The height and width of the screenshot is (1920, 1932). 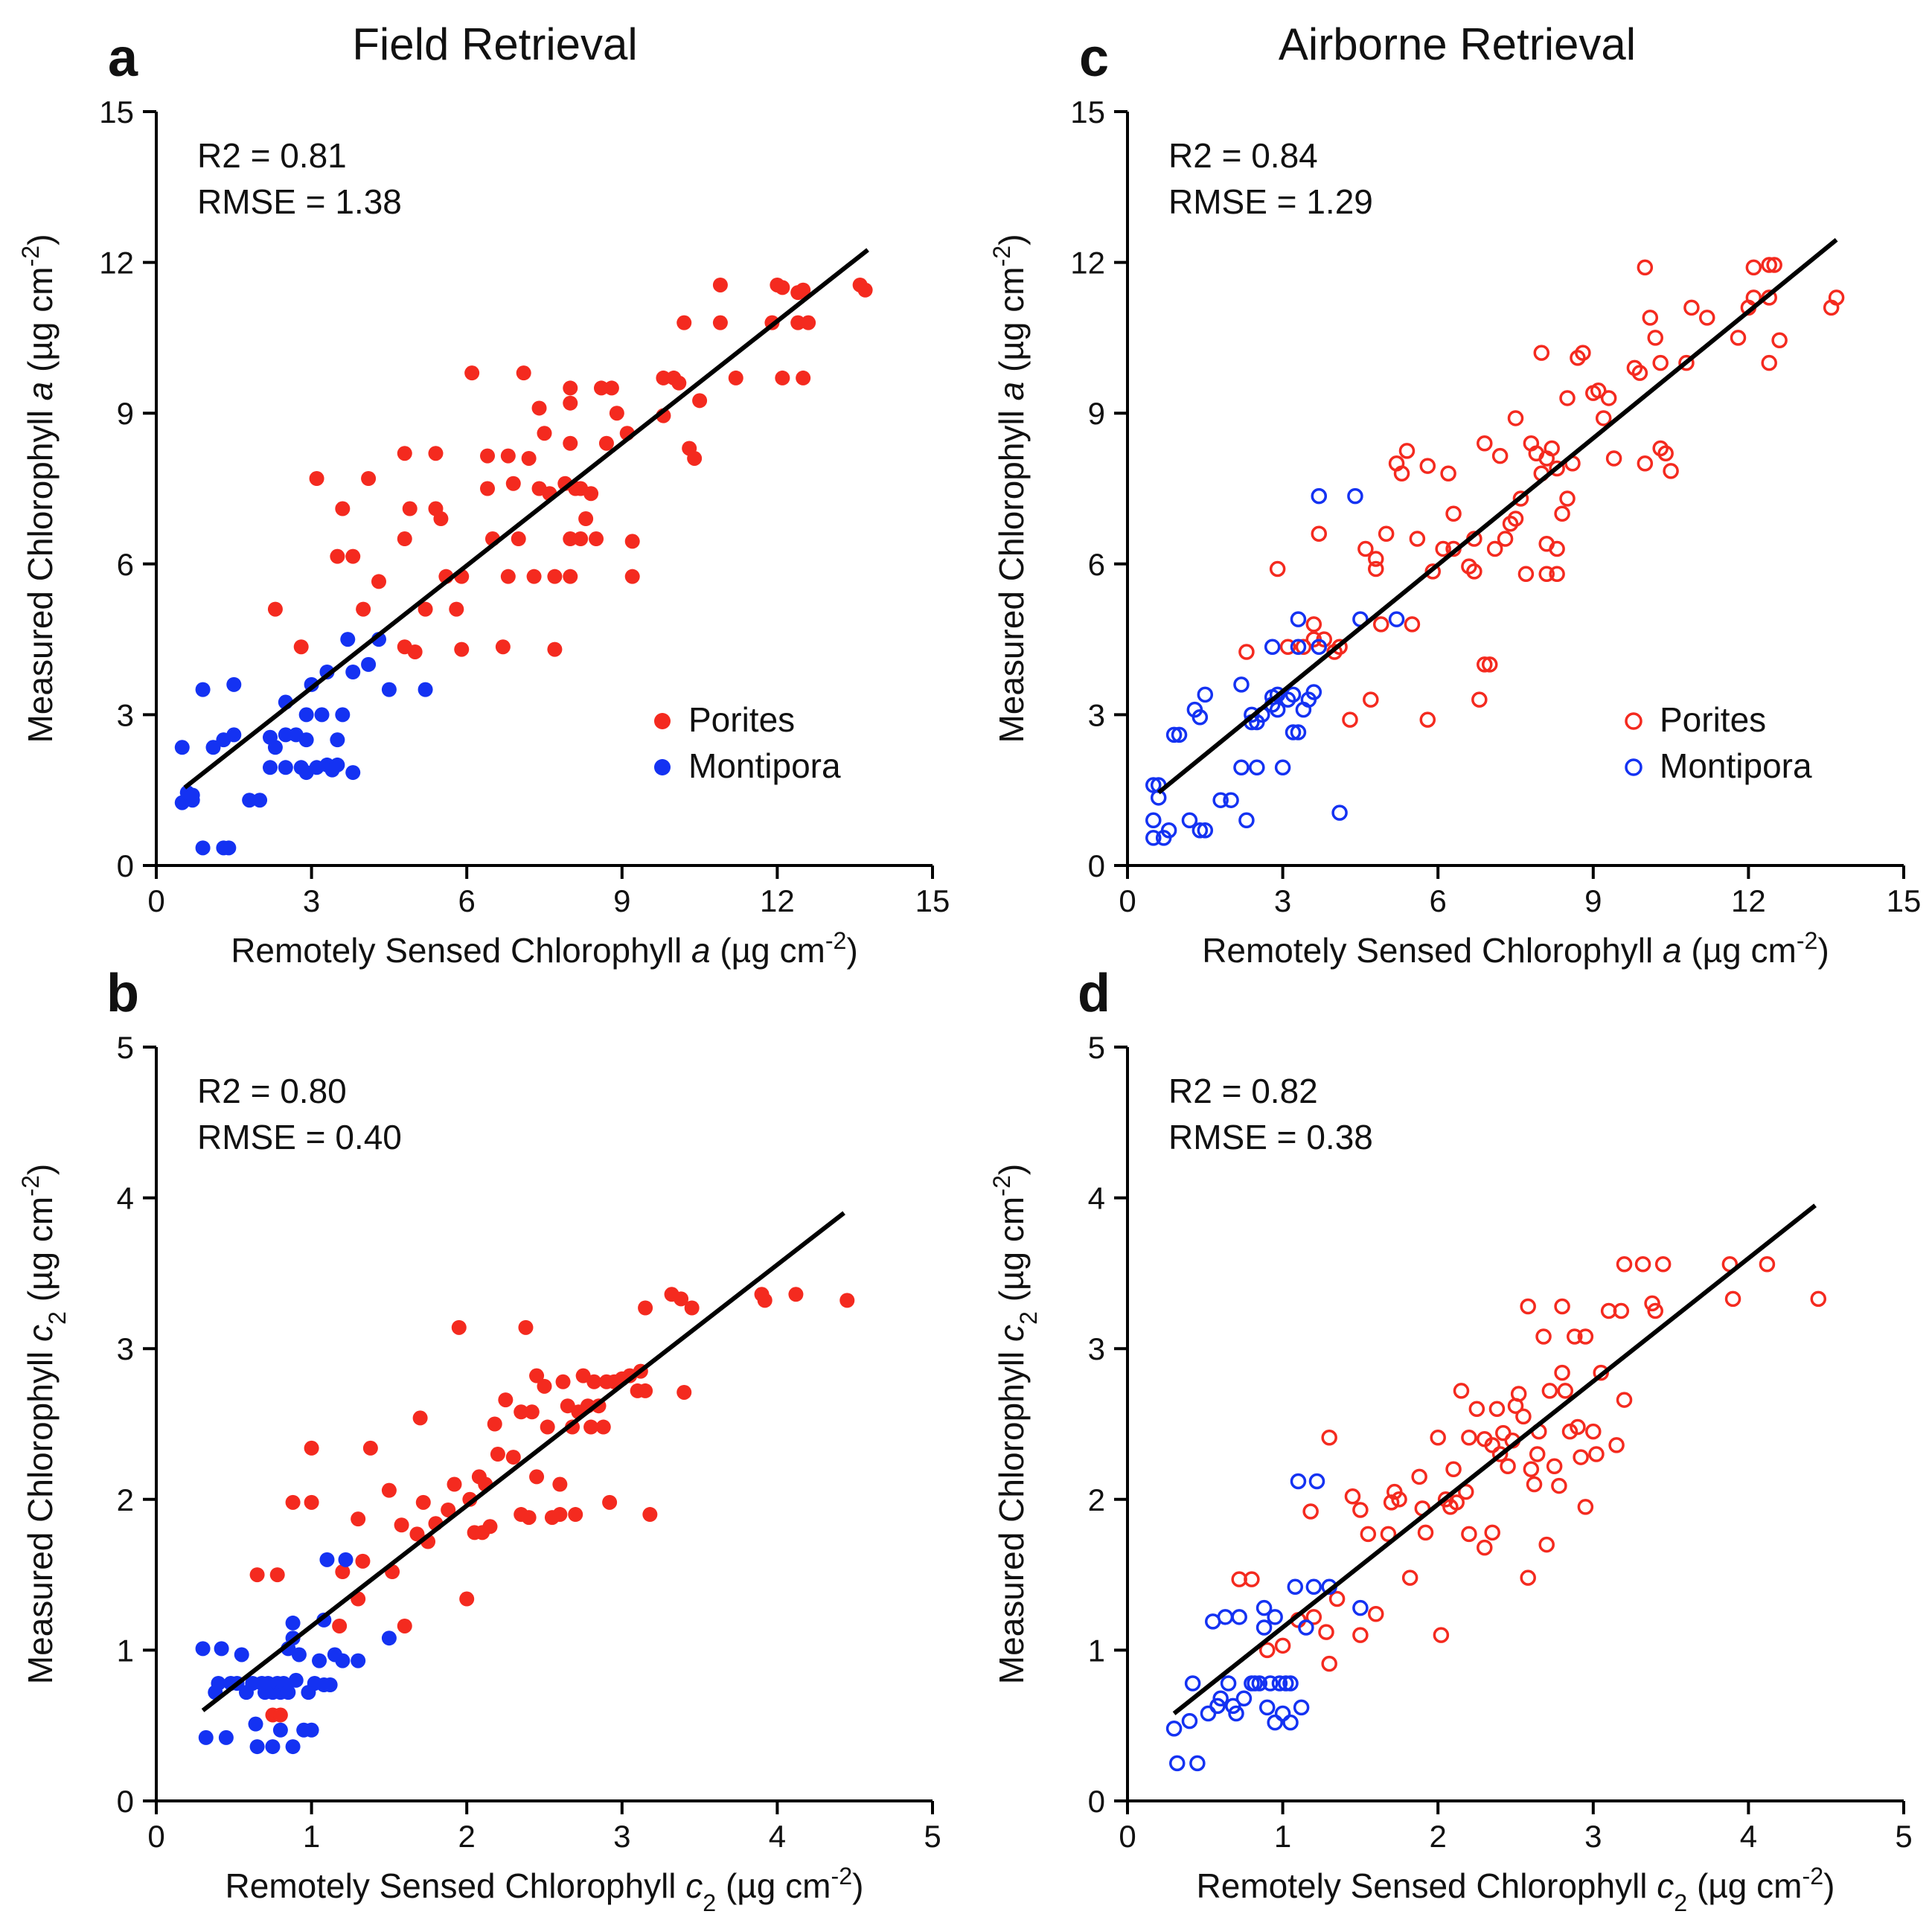 I want to click on y-tick-label: 15, so click(x=1087, y=112).